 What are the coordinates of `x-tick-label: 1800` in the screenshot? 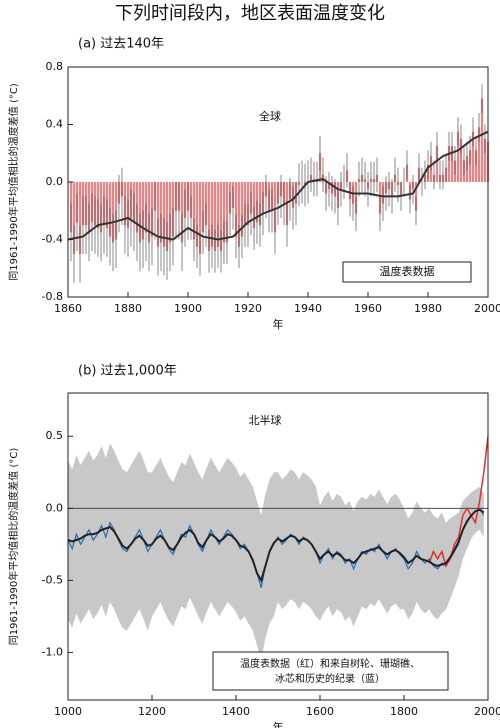 It's located at (404, 711).